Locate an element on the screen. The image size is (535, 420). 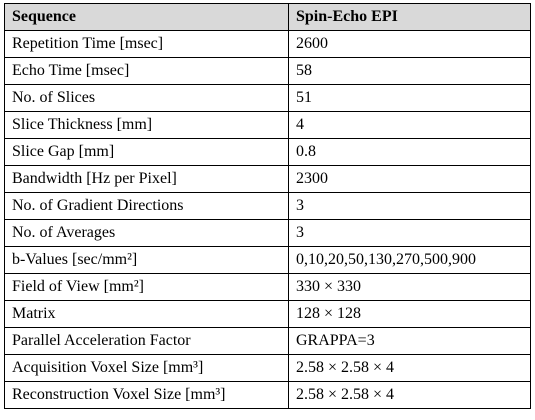
parameter-name: b-Values [sec/mm²] is located at coordinates (146, 260).